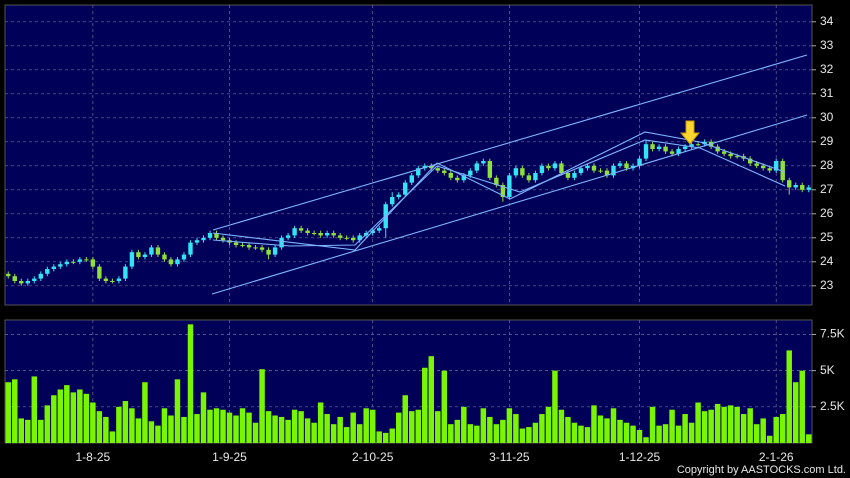  I want to click on y-tick-label: 31, so click(827, 93).